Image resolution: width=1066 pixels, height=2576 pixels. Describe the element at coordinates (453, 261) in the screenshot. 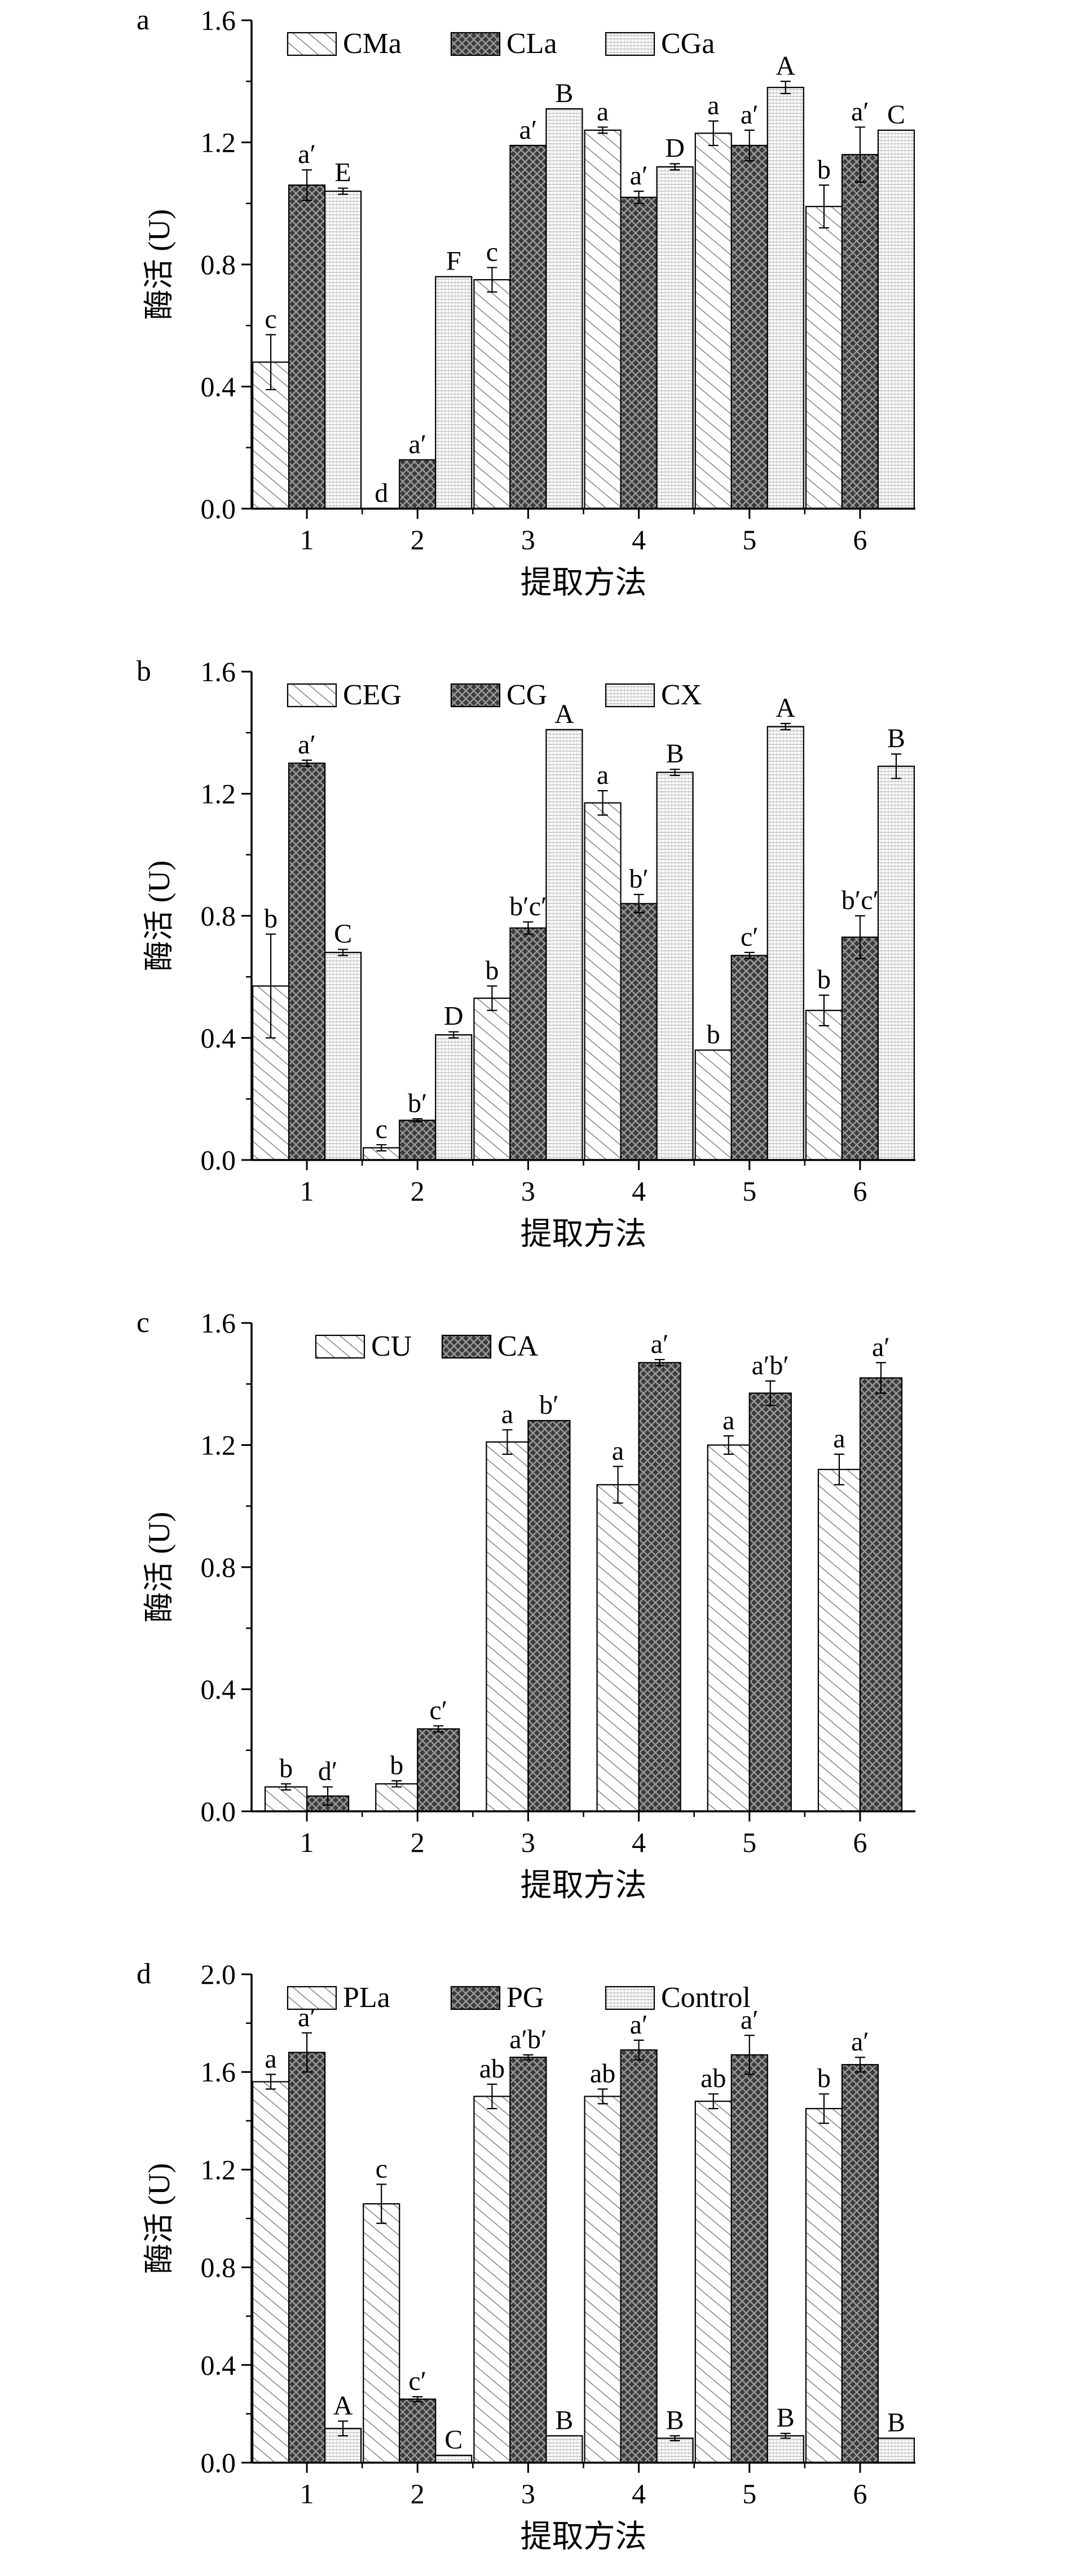

I see `data-label: F` at that location.